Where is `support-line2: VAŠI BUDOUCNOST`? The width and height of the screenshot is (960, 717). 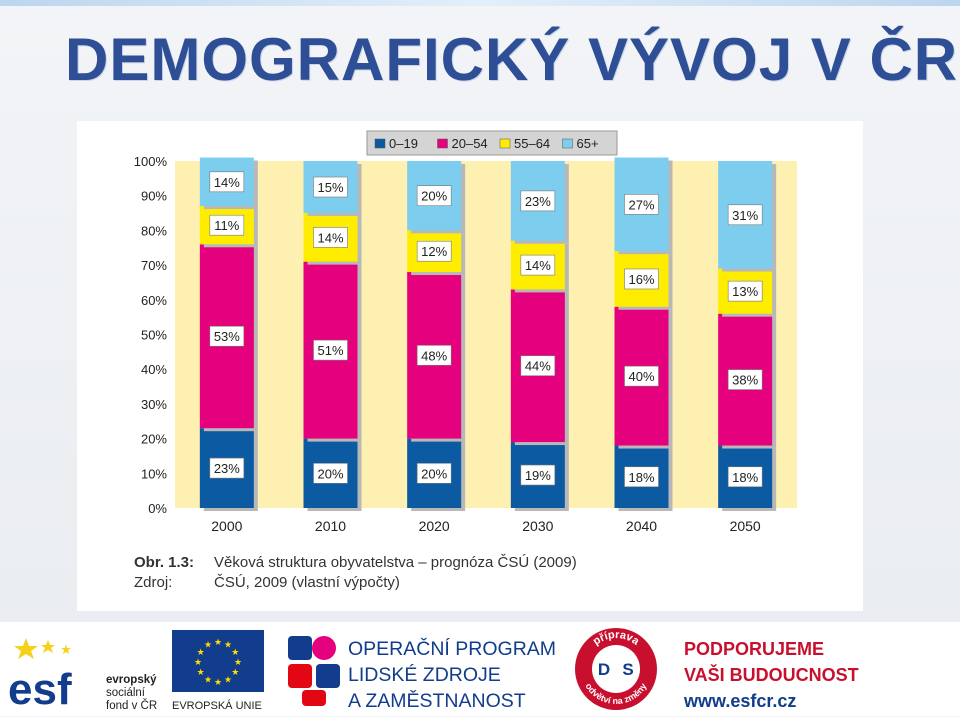 support-line2: VAŠI BUDOUCNOST is located at coordinates (771, 675).